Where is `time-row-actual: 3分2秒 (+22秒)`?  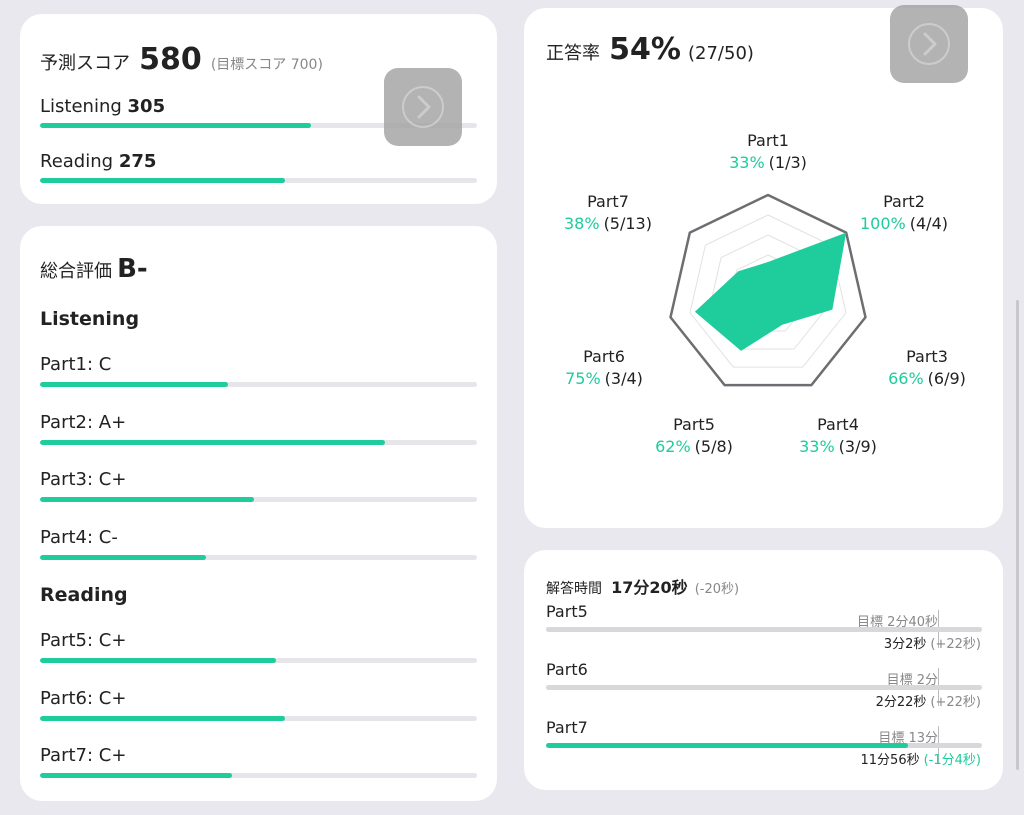
time-row-actual: 3分2秒 (+22秒) is located at coordinates (932, 642).